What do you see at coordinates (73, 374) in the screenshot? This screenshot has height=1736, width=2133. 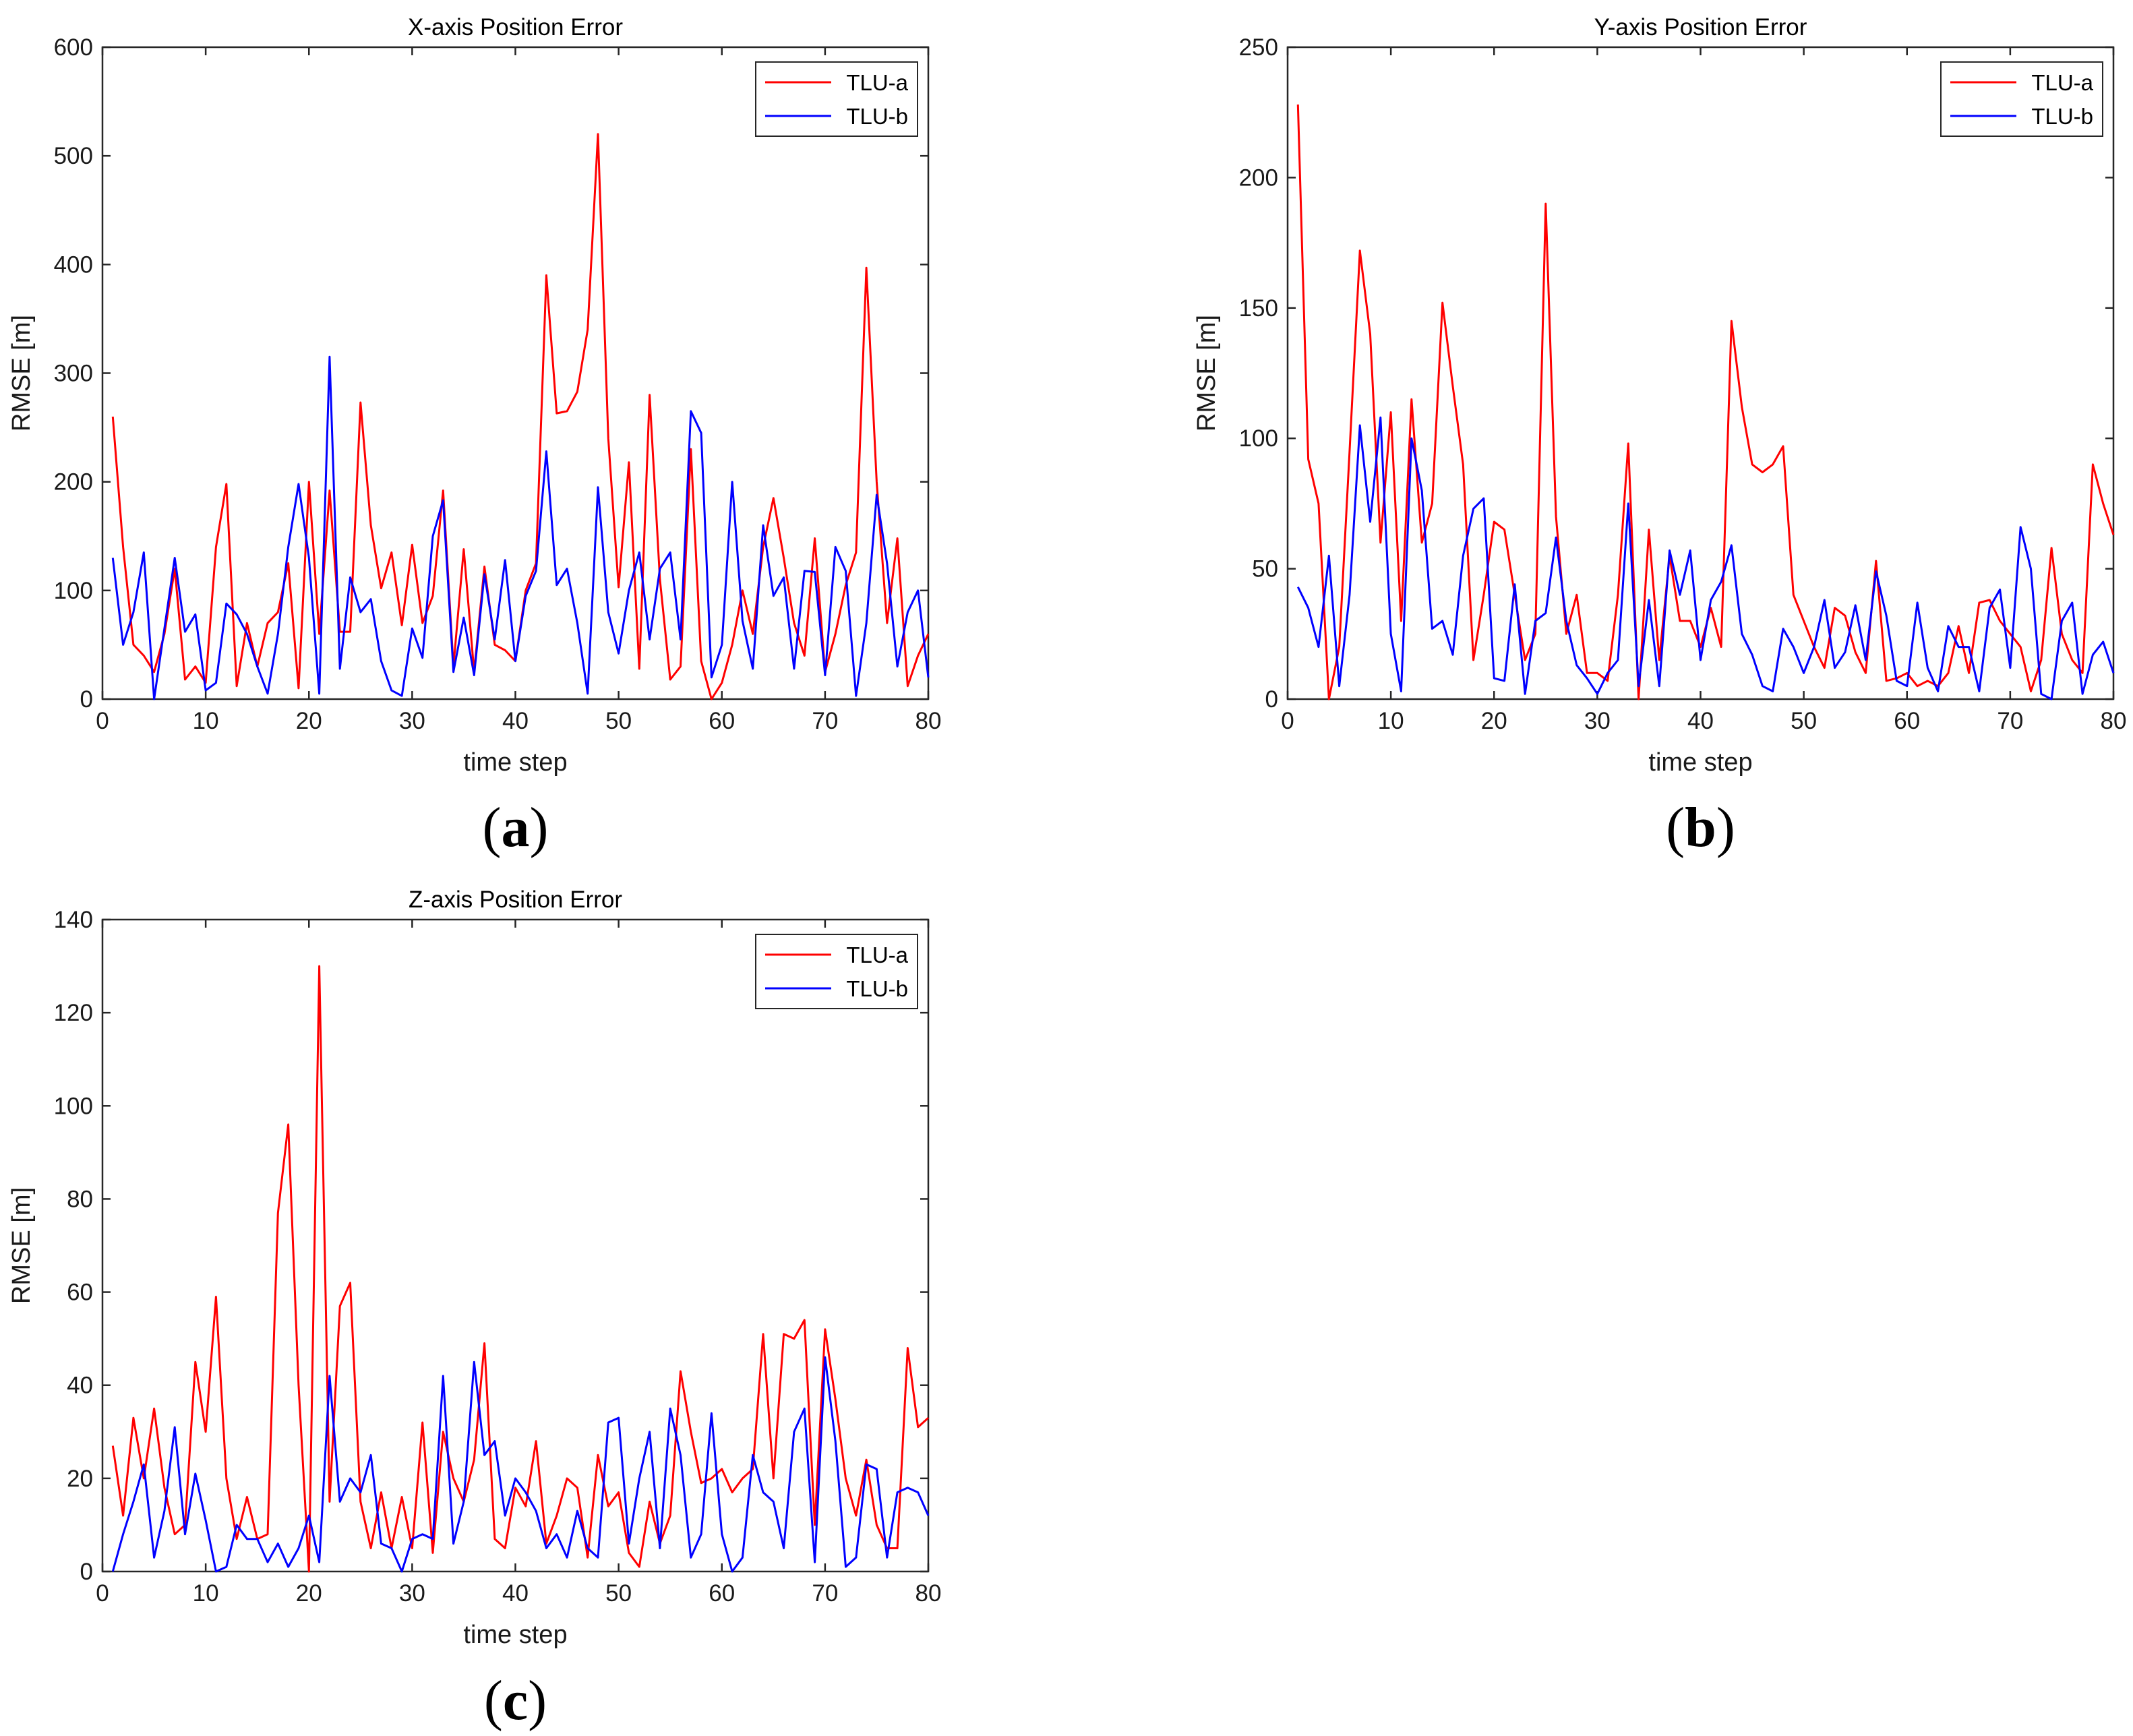 I see `y-tick-label: 300` at bounding box center [73, 374].